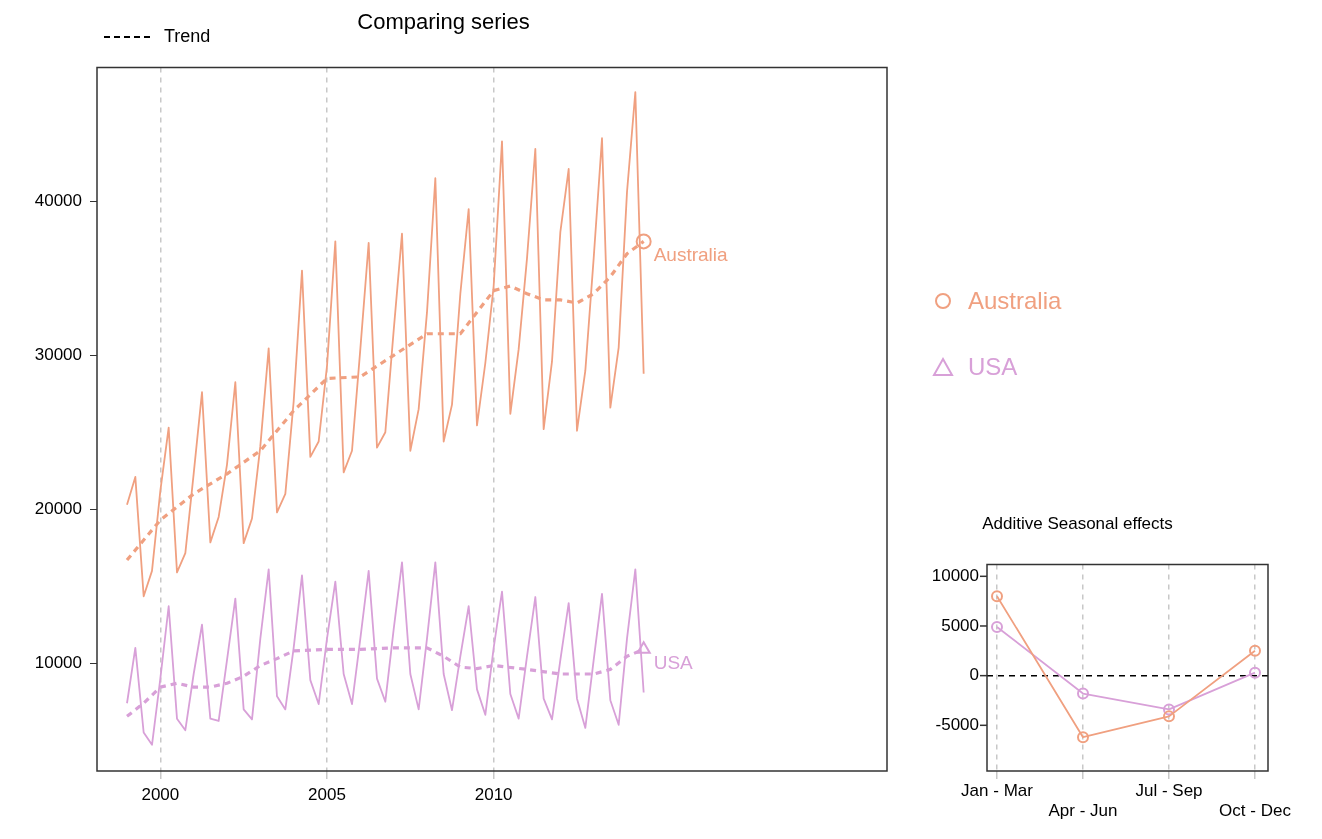  I want to click on x-tick-label: Apr - Jun, so click(1083, 811).